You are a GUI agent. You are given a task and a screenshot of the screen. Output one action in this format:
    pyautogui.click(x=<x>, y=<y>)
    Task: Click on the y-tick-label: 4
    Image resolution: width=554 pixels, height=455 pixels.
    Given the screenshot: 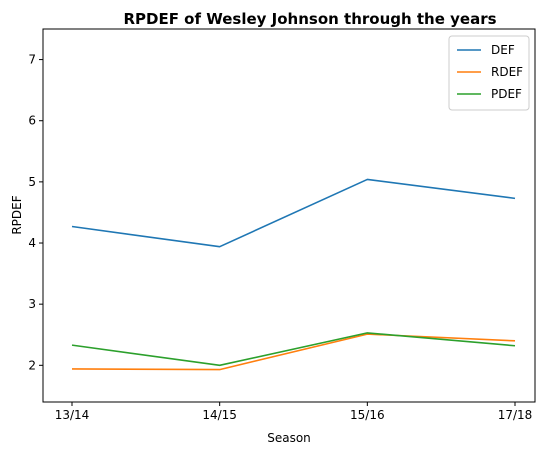 What is the action you would take?
    pyautogui.click(x=32, y=243)
    